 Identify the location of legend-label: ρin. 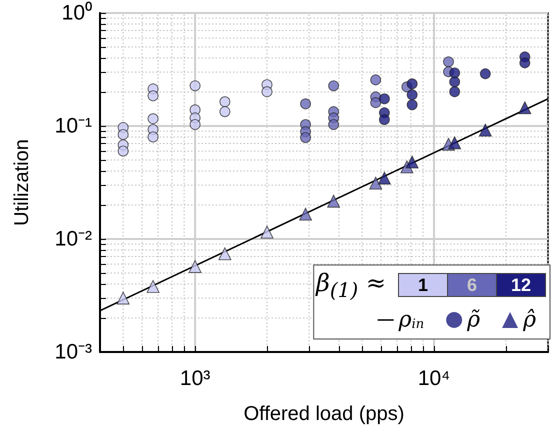
(411, 320).